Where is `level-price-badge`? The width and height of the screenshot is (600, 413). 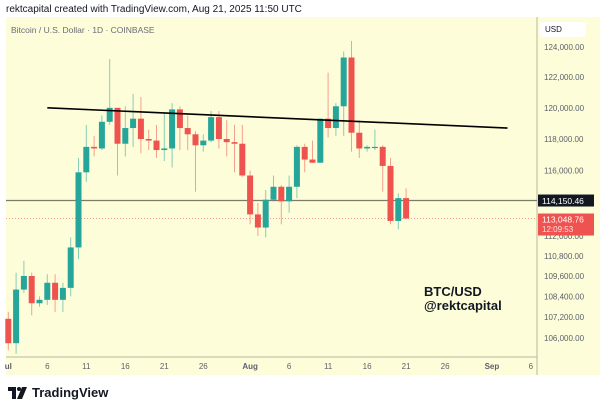
level-price-badge is located at coordinates (566, 200).